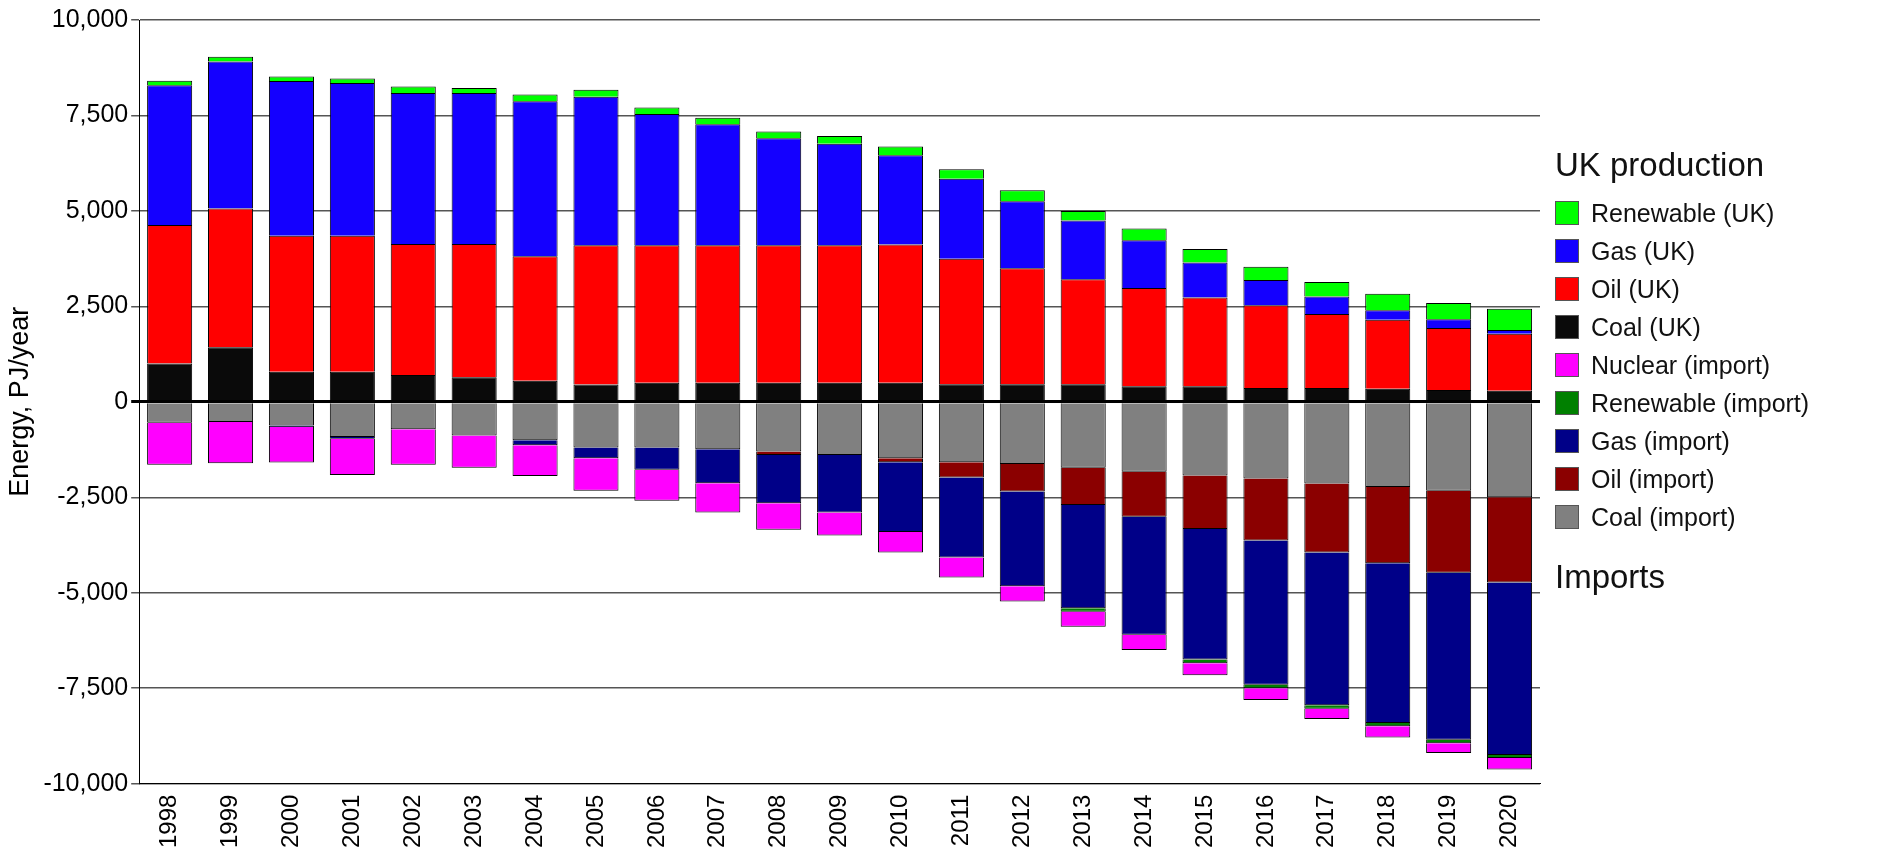  What do you see at coordinates (1660, 165) in the screenshot?
I see `text: UK production` at bounding box center [1660, 165].